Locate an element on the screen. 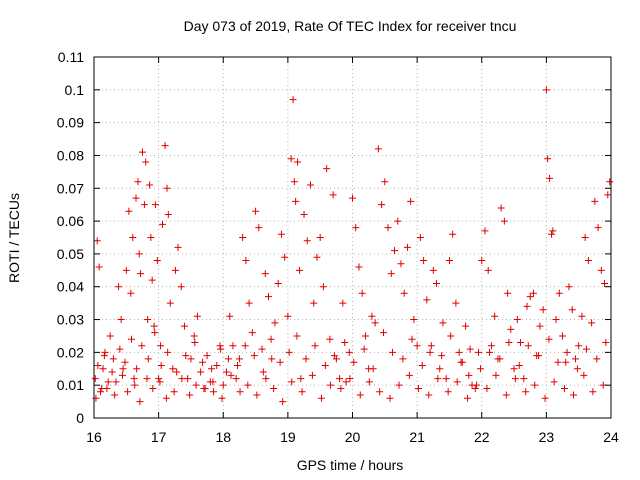 This screenshot has width=640, height=480. y-tick-label: 0.08 is located at coordinates (70, 155).